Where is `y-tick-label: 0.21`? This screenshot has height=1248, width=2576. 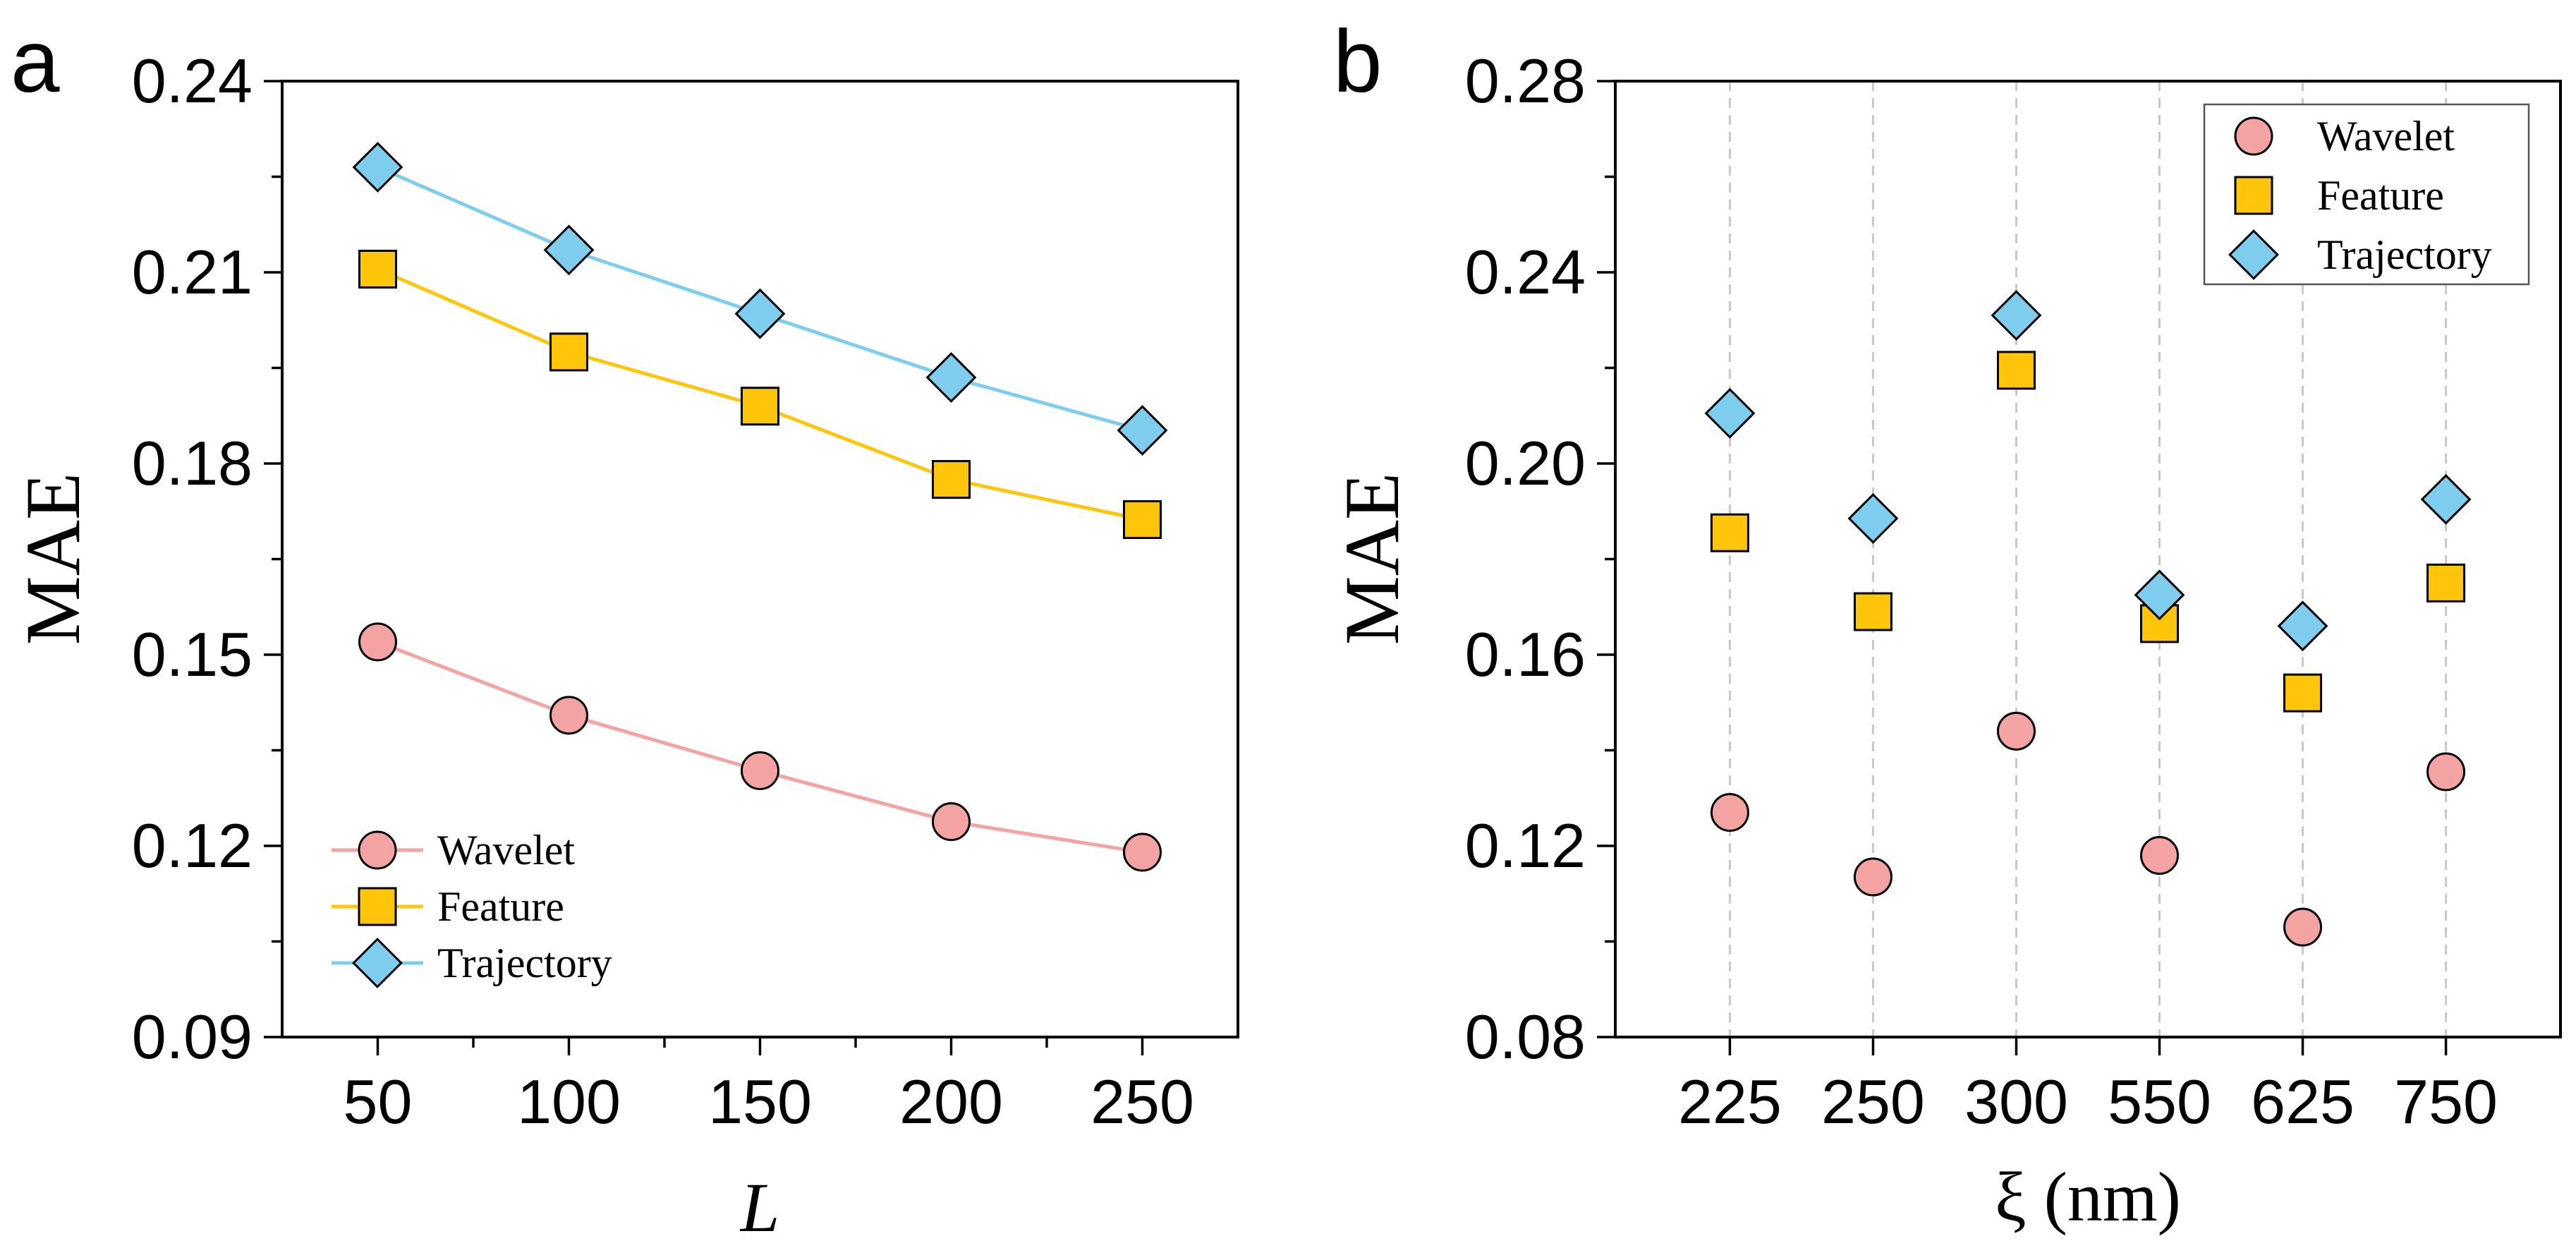
y-tick-label: 0.21 is located at coordinates (192, 272).